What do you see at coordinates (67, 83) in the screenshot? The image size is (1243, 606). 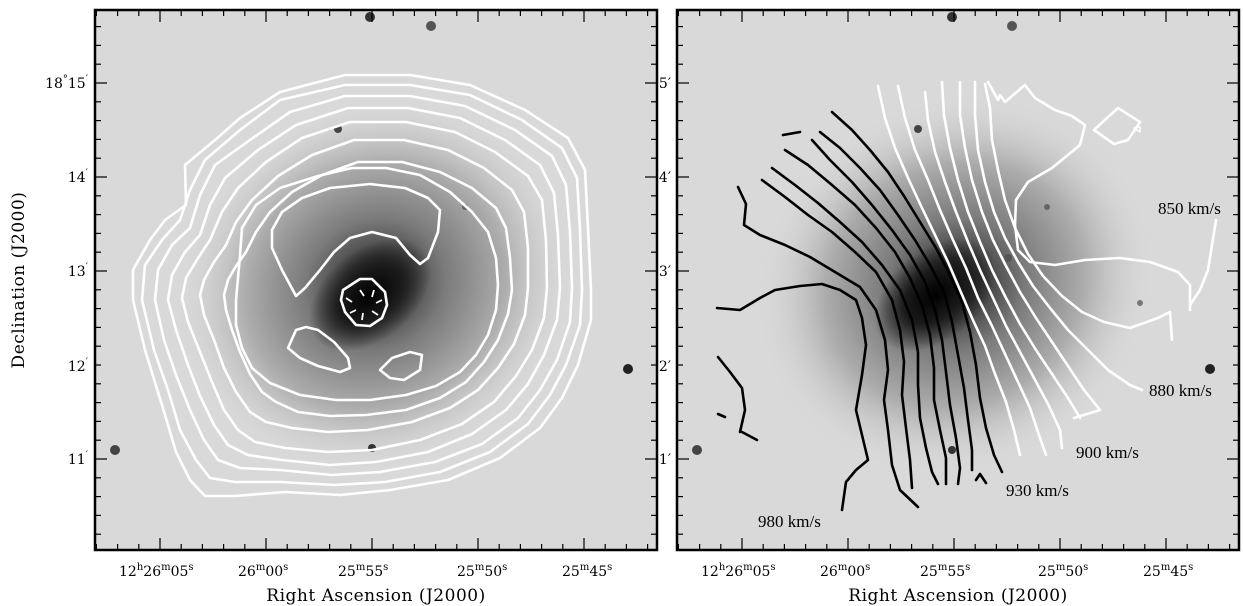 I see `left-dec-tick-0: 18°15′` at bounding box center [67, 83].